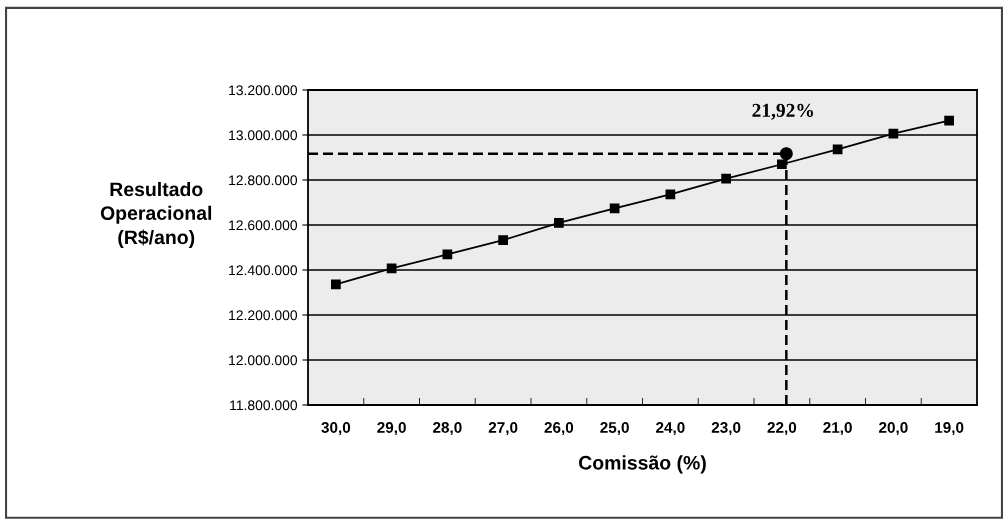  I want to click on x-tick-label: 29,0, so click(391, 429).